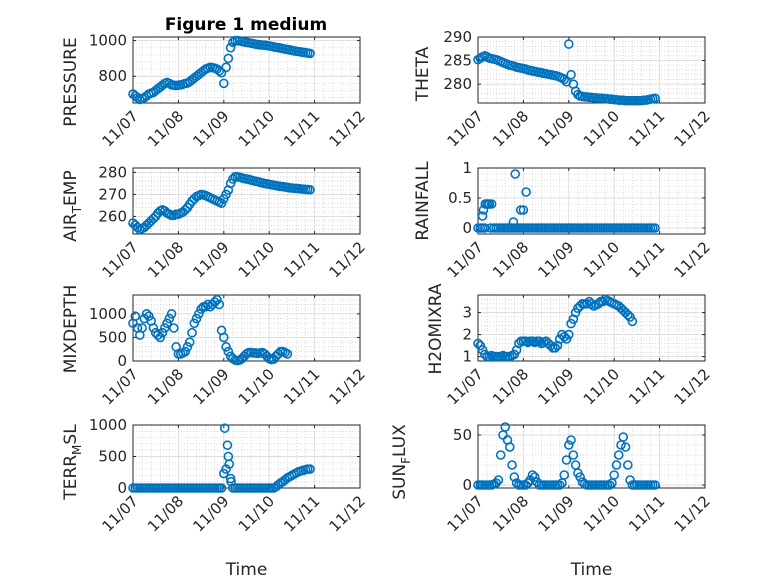 Image resolution: width=778 pixels, height=583 pixels. What do you see at coordinates (460, 198) in the screenshot?
I see `y-tick-label: 0.5` at bounding box center [460, 198].